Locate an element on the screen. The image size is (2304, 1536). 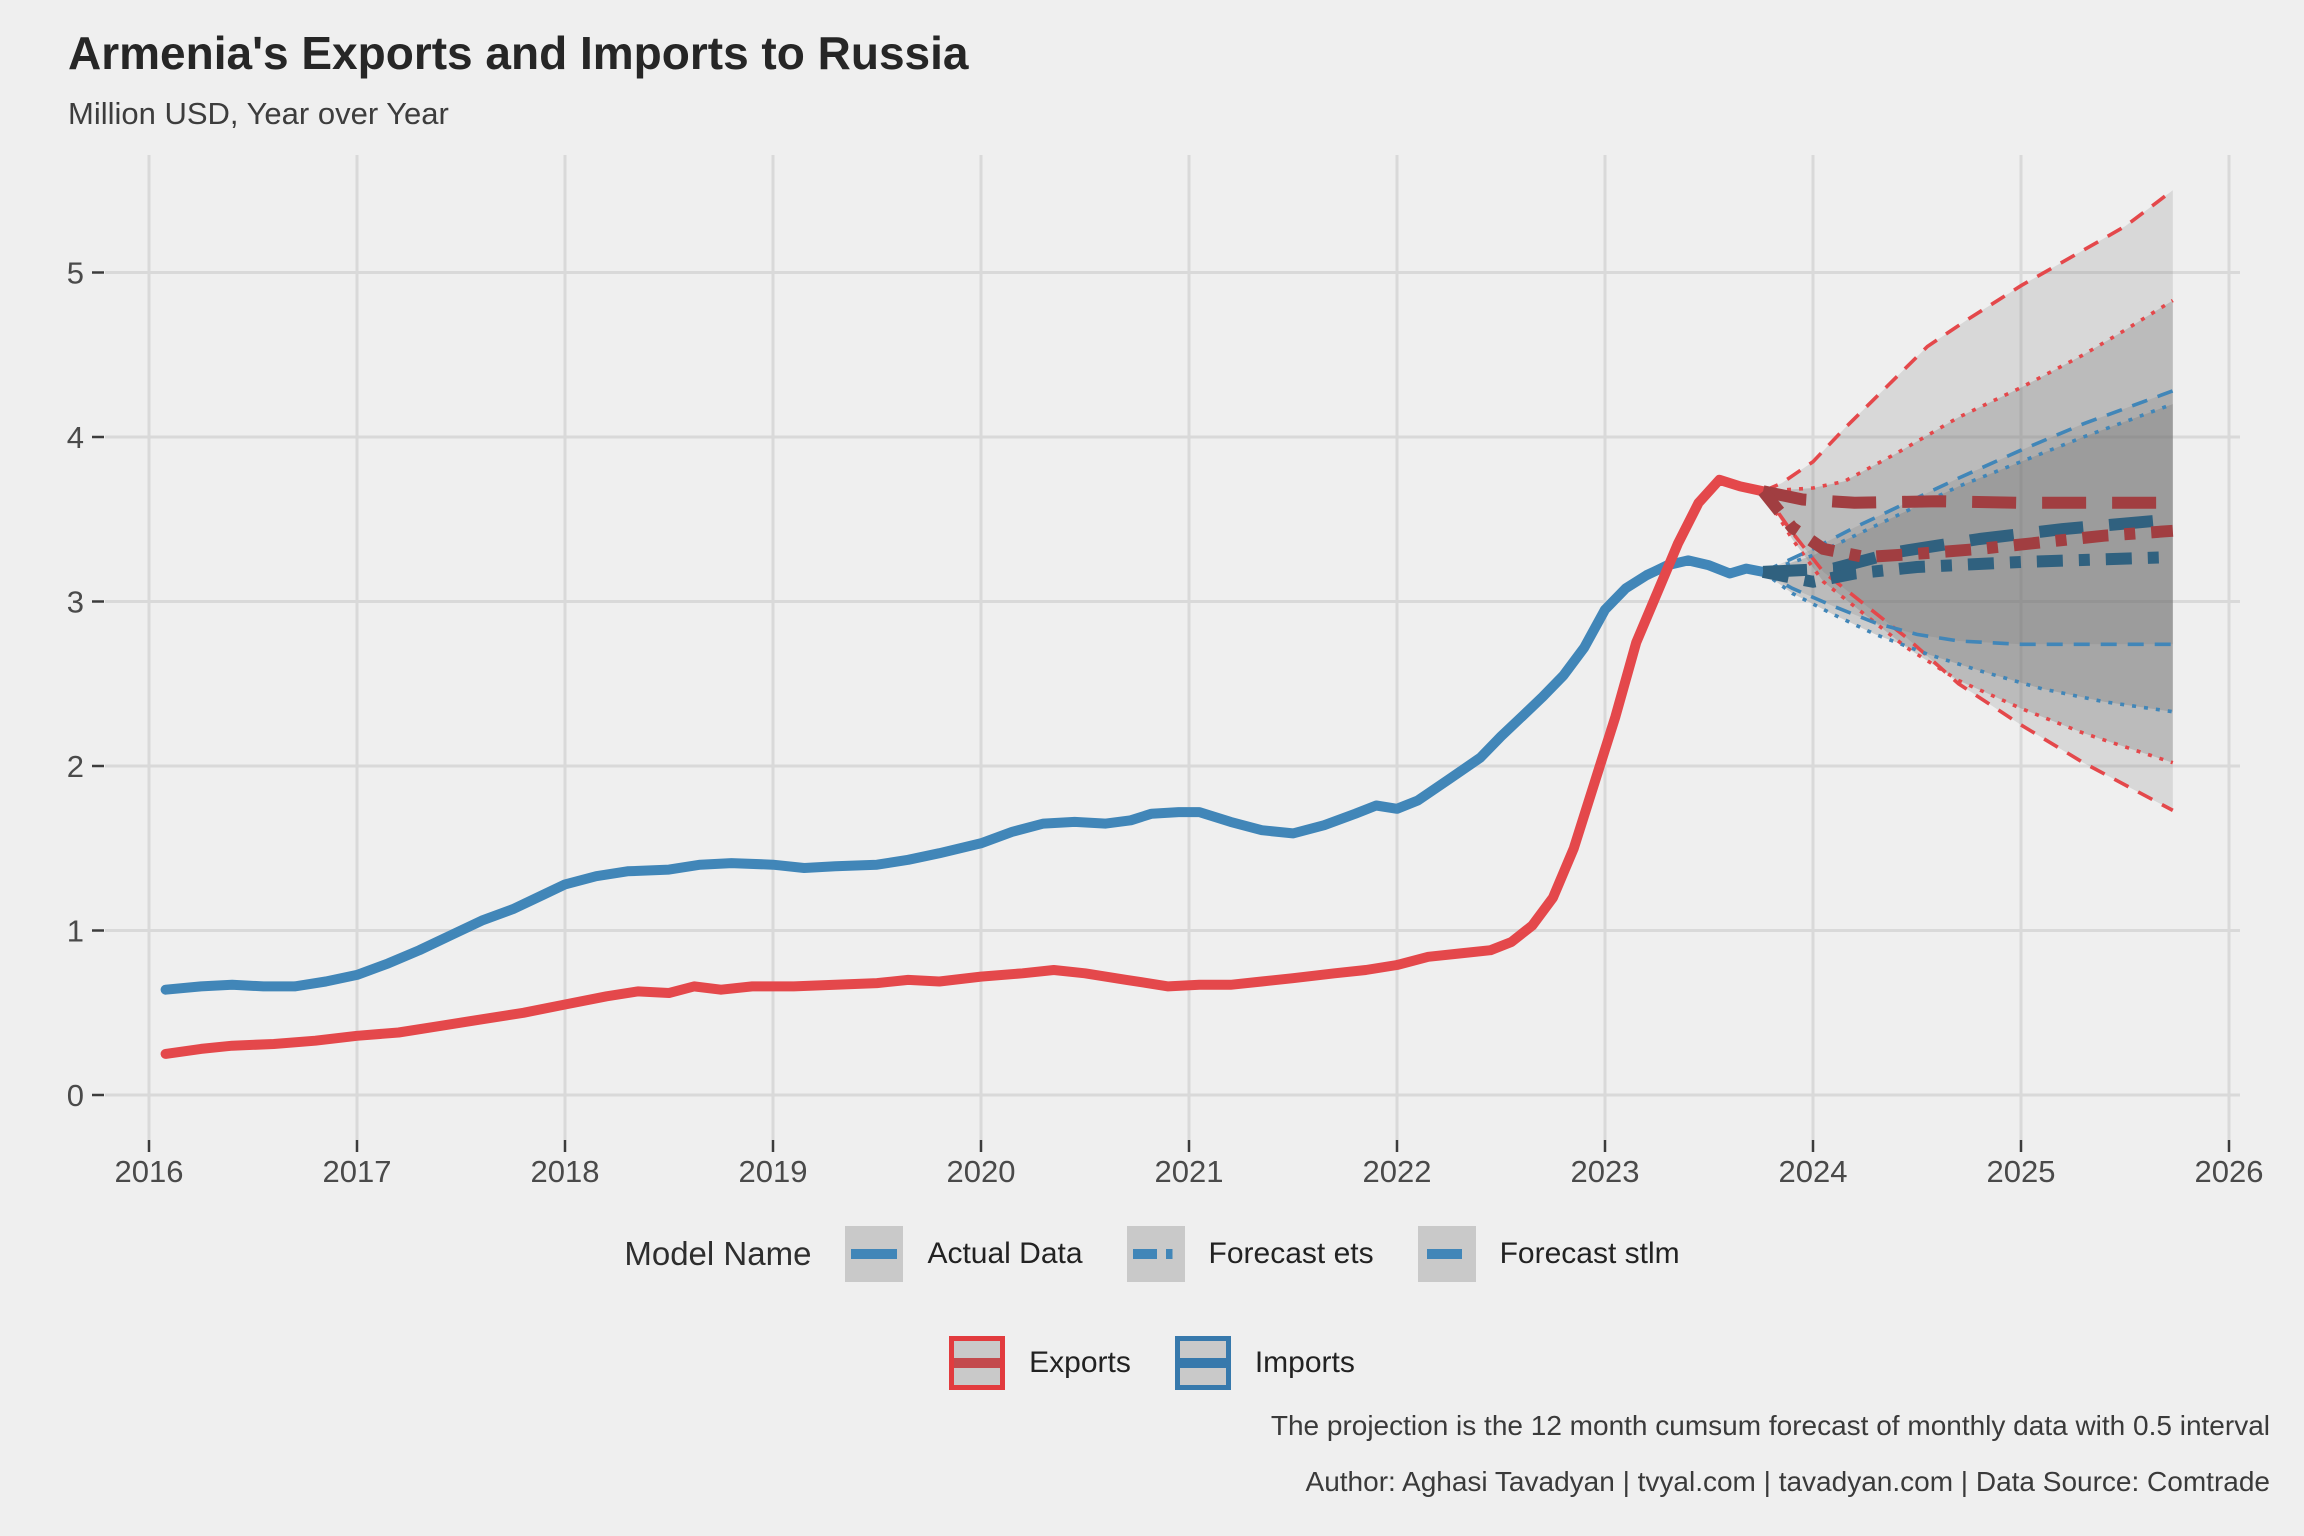
fan-exports-stlm is located at coordinates (1968, 531).